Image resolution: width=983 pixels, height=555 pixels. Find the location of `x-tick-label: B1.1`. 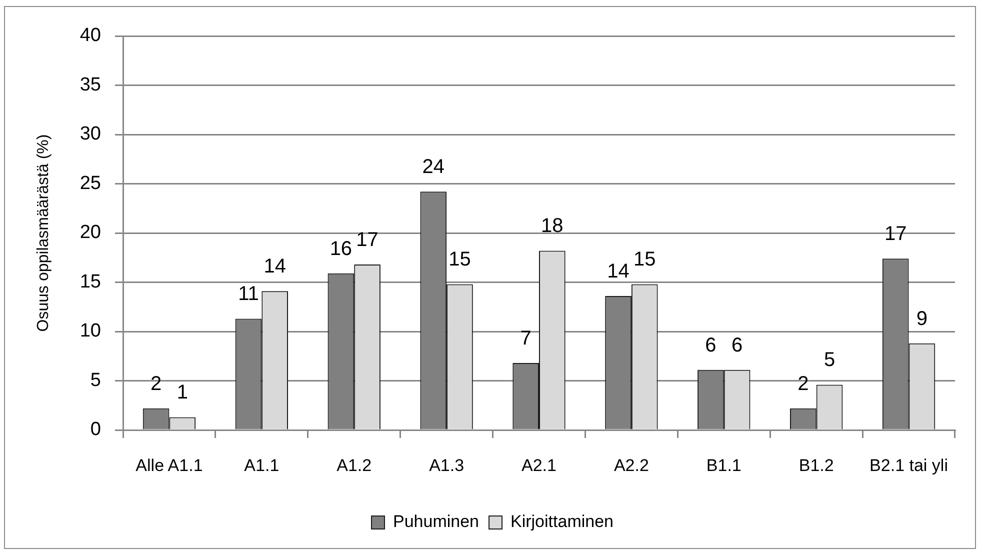

x-tick-label: B1.1 is located at coordinates (724, 465).